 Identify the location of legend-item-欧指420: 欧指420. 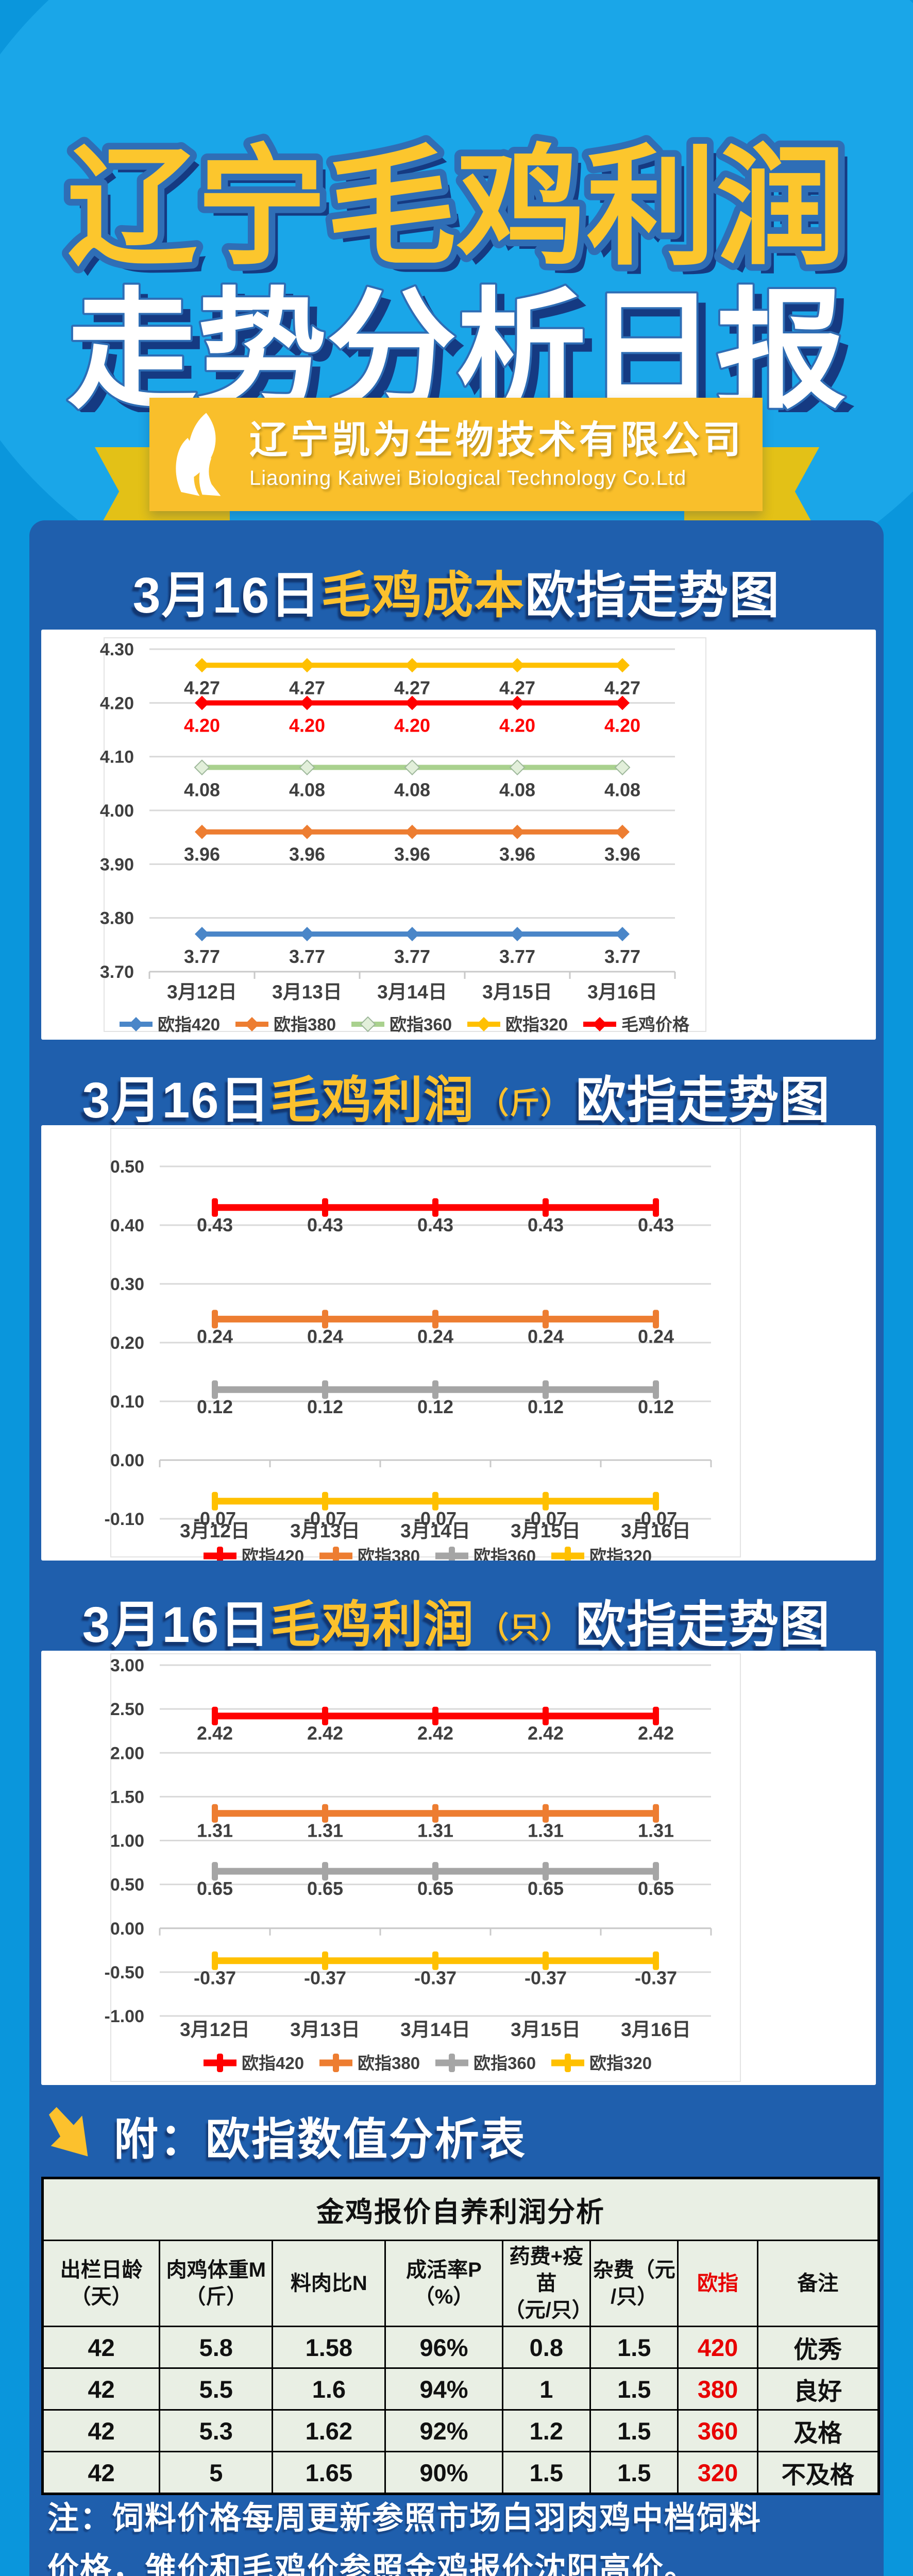
(254, 1554).